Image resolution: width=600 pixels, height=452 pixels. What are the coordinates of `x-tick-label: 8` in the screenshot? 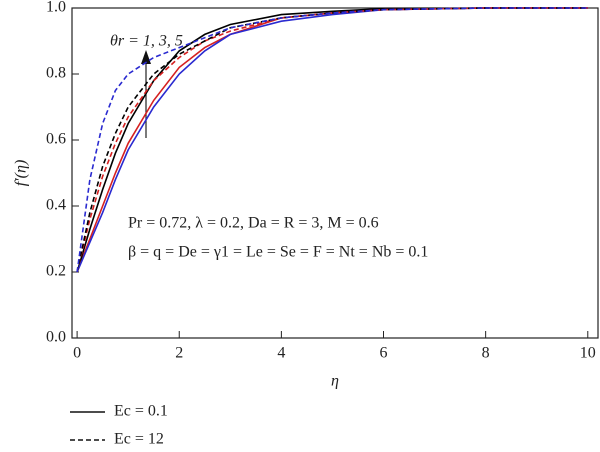 It's located at (486, 353).